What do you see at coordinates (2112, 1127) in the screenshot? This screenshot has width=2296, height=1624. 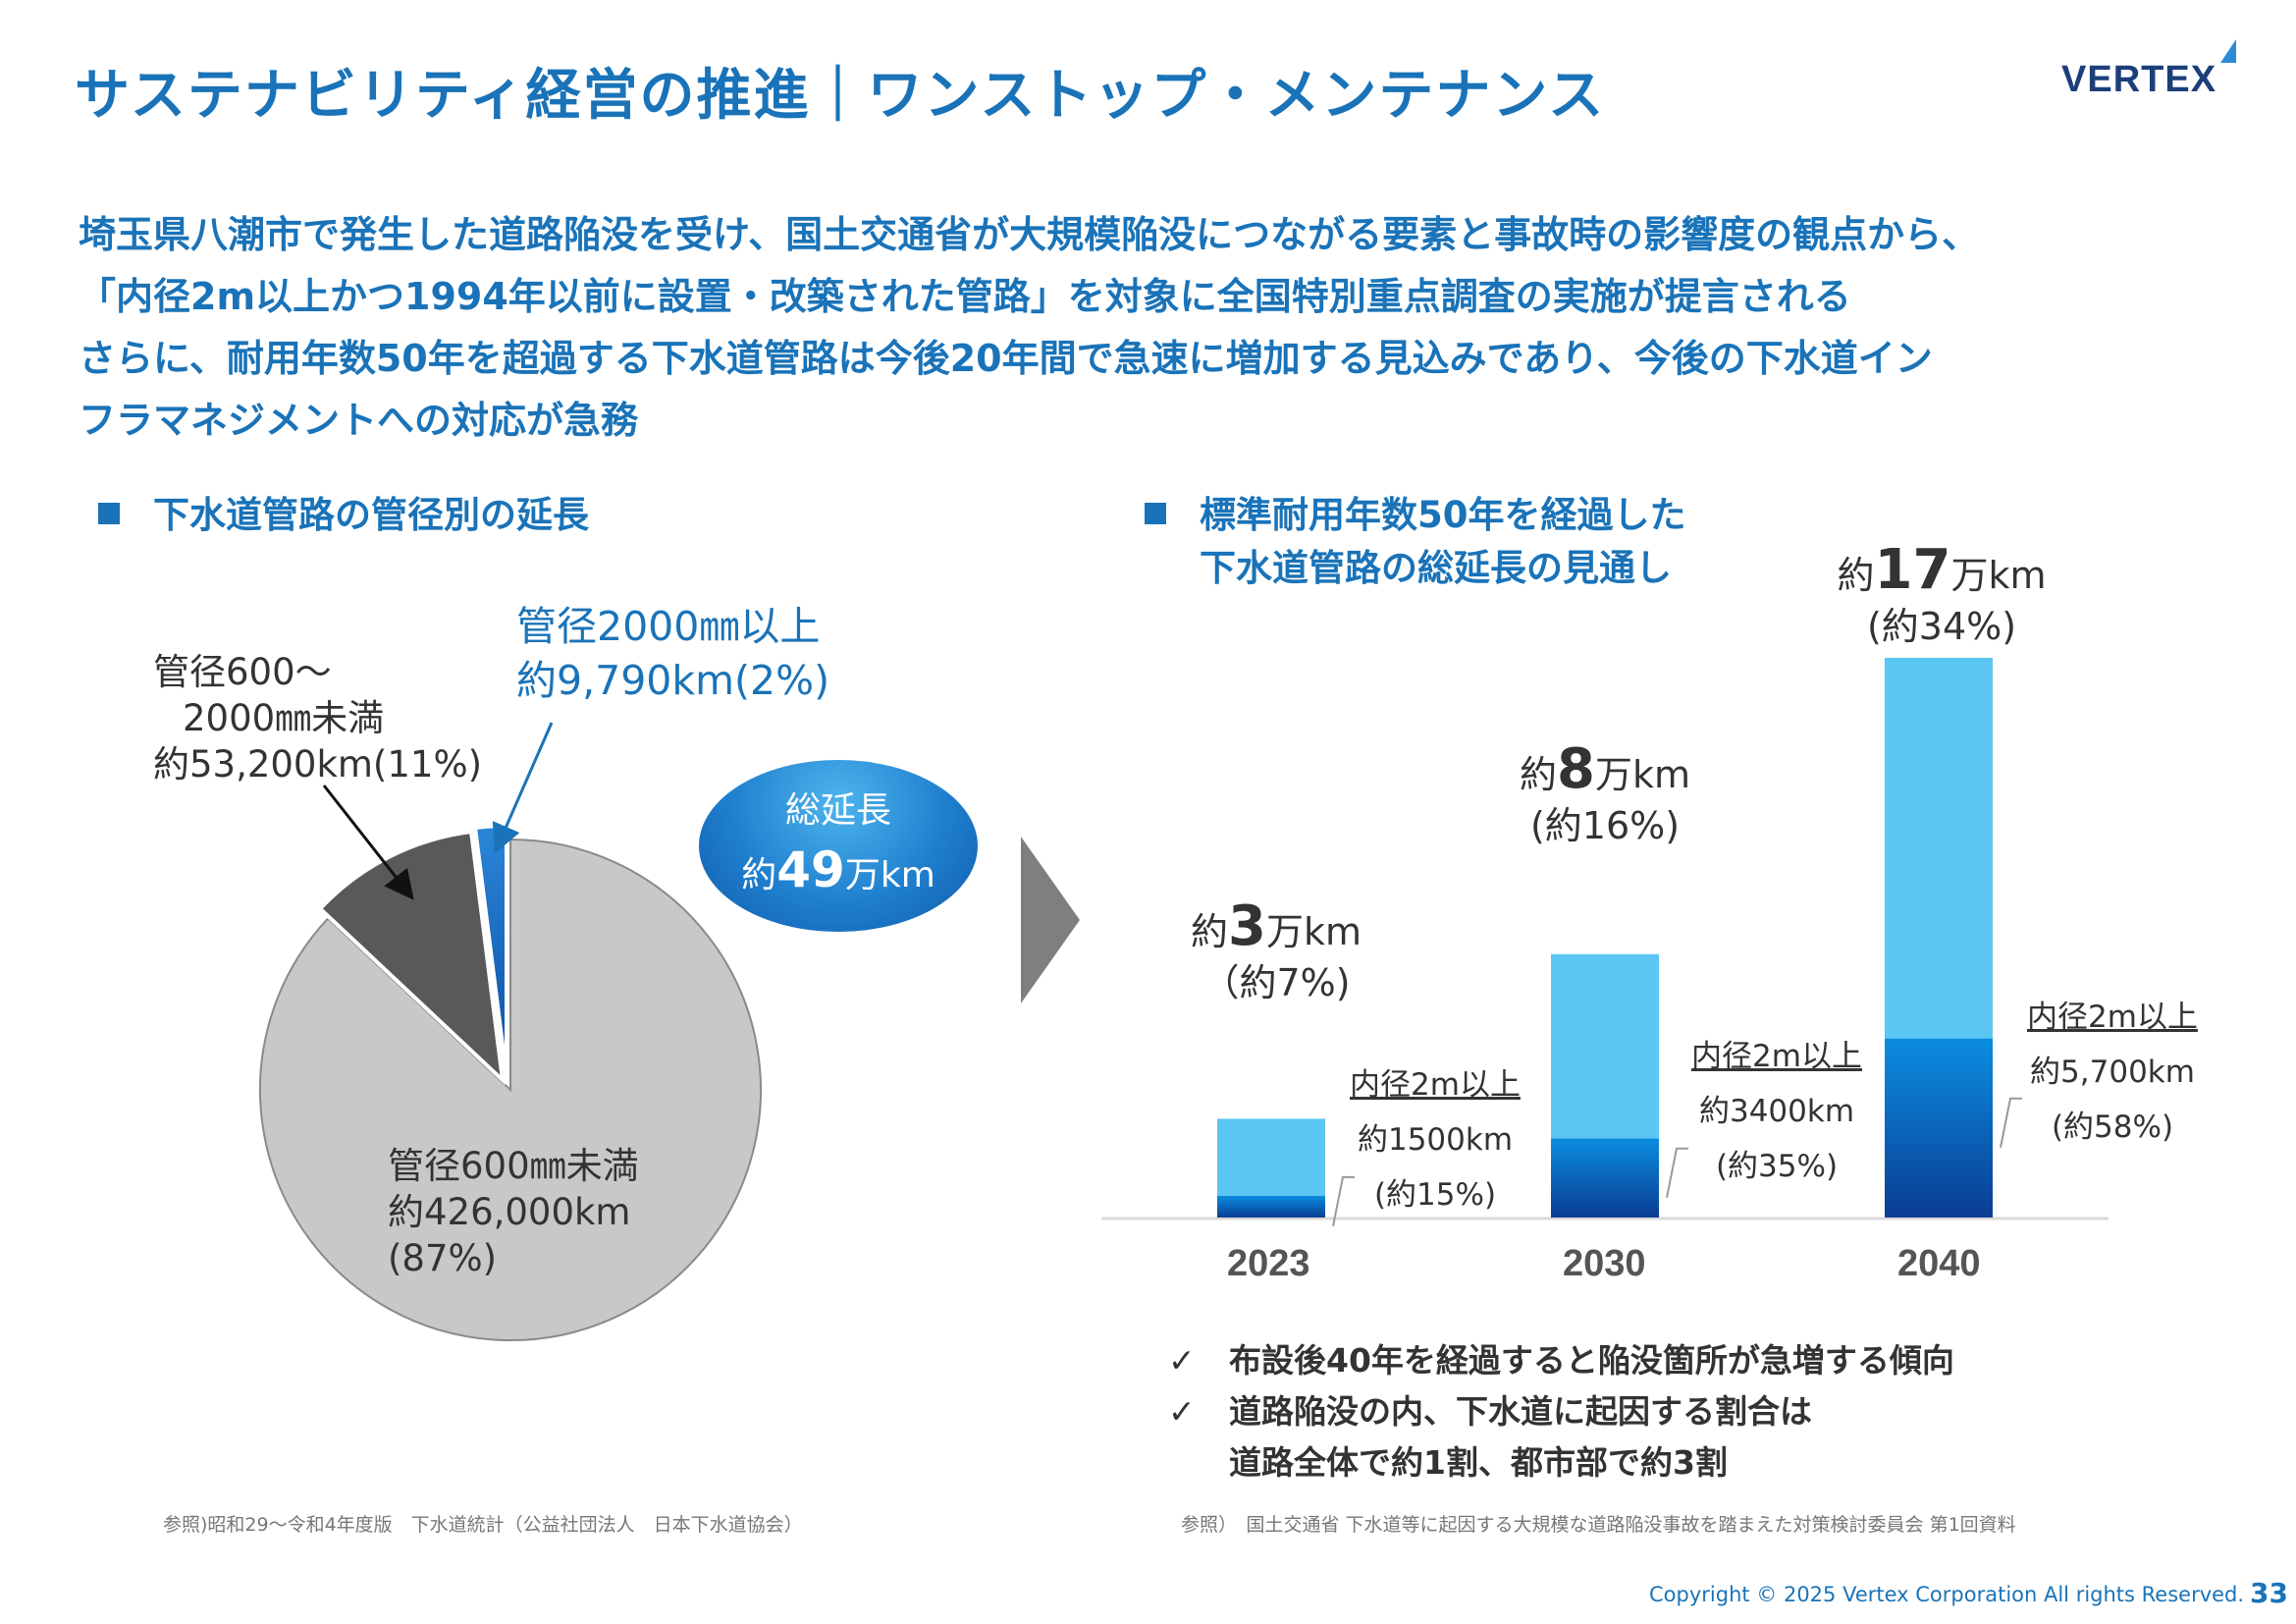 I see `sub-label-pct: (約58%)` at bounding box center [2112, 1127].